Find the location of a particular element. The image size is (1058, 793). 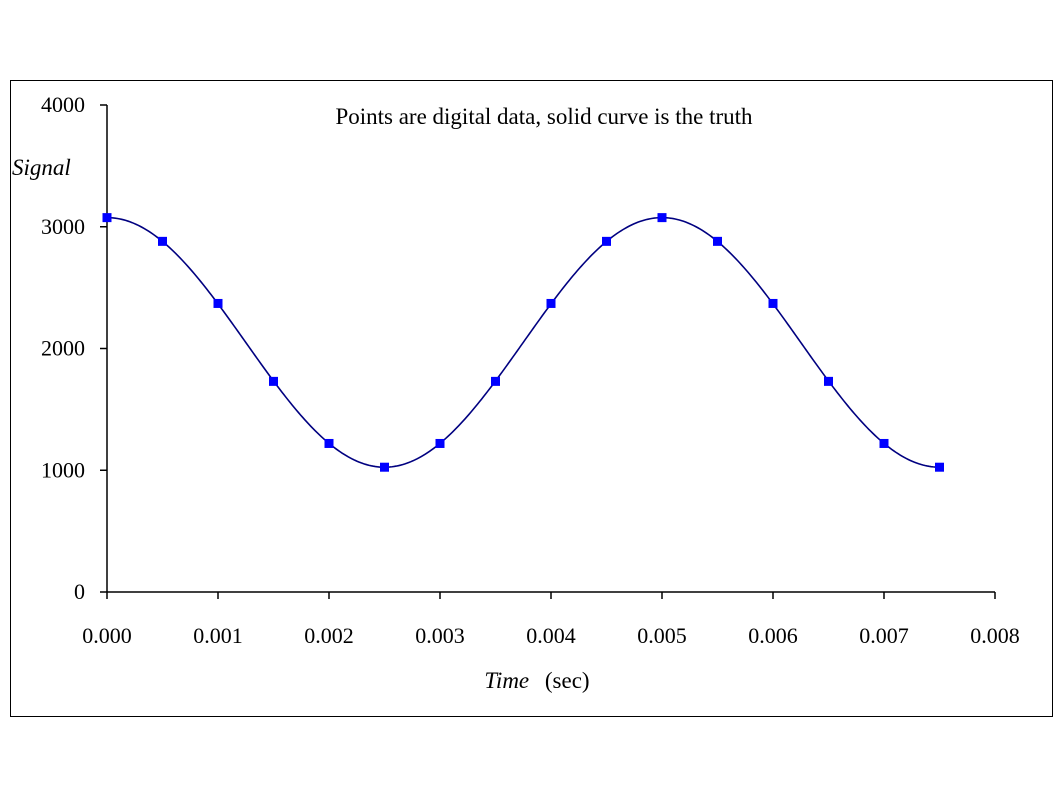

y-tick-label: 4000 is located at coordinates (63, 104).